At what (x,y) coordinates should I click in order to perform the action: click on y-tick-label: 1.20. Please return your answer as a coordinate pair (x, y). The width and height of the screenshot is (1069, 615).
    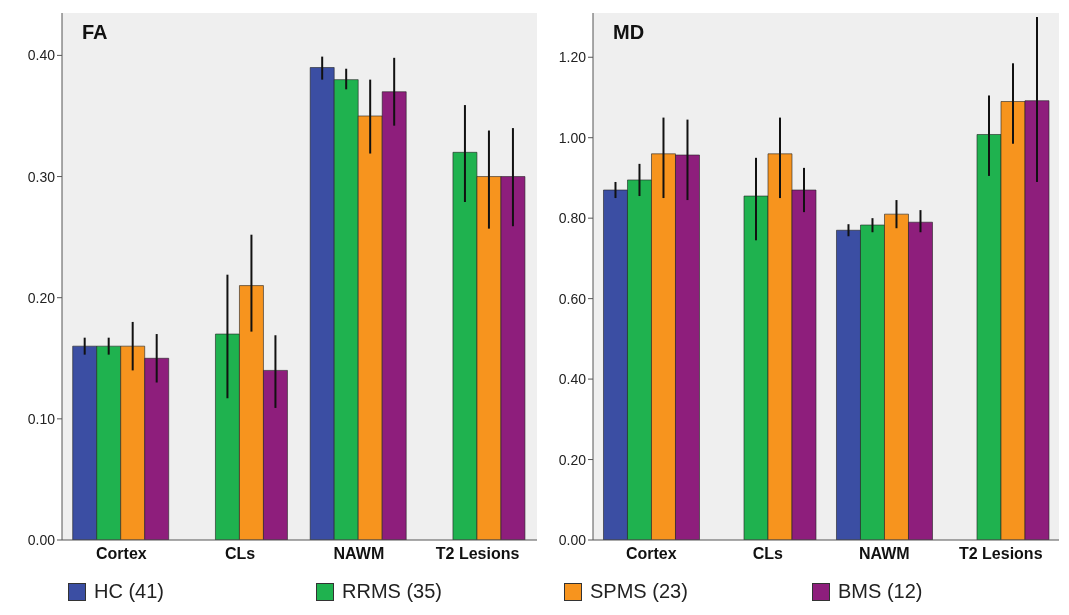
    Looking at the image, I should click on (572, 57).